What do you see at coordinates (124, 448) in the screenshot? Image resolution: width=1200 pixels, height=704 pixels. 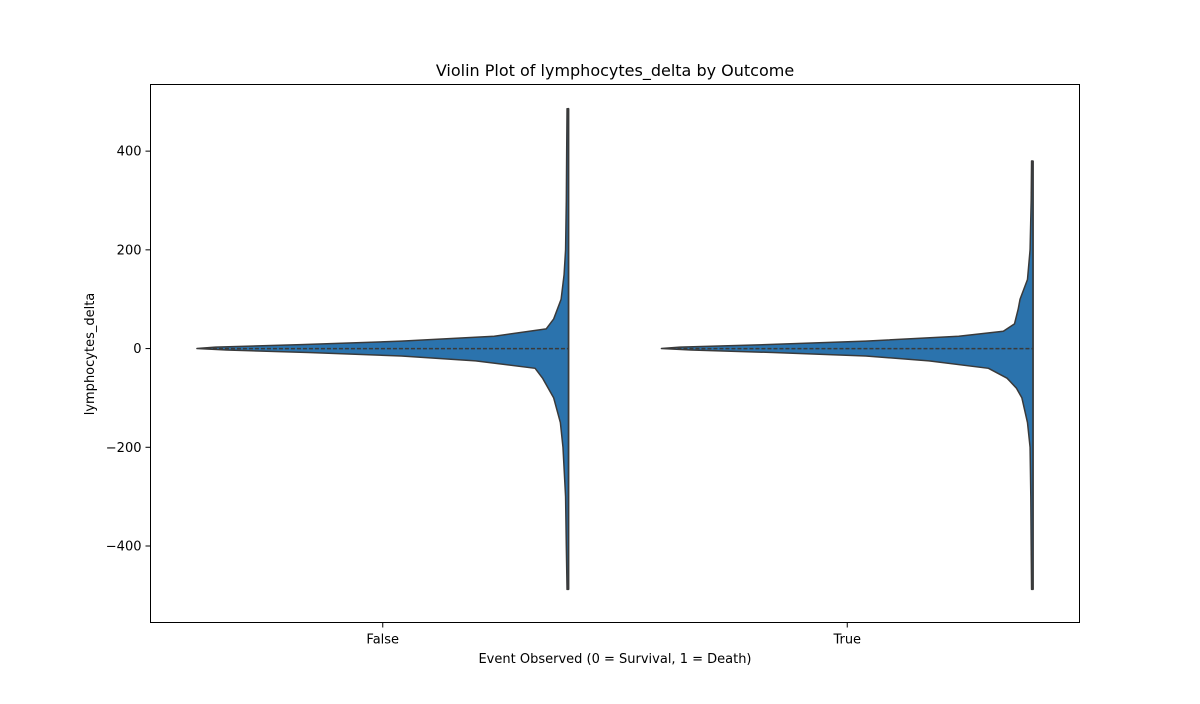 I see `y-tick-label: −200` at bounding box center [124, 448].